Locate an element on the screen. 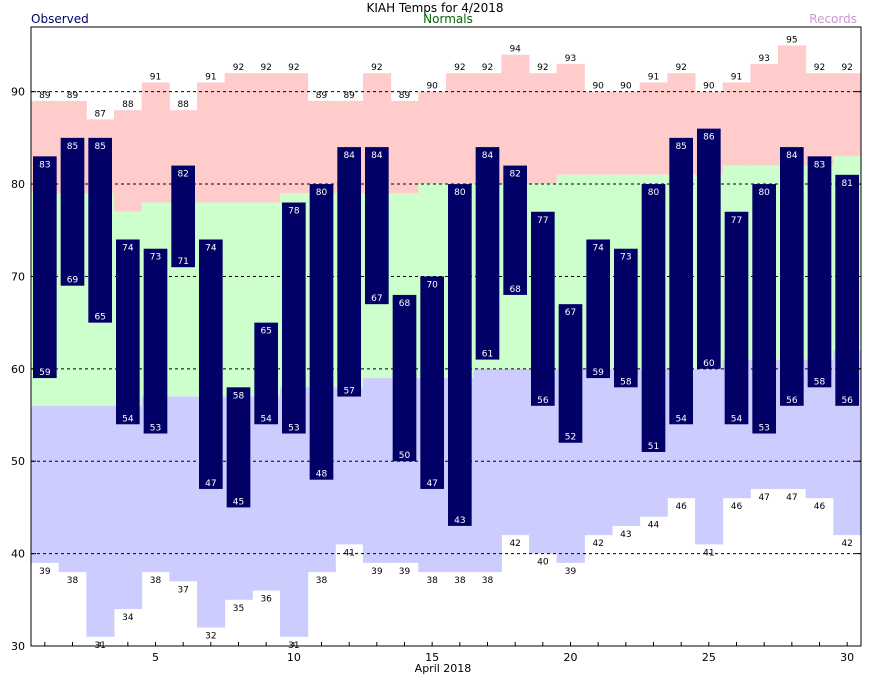  y-tick-label: 60 is located at coordinates (18, 369).